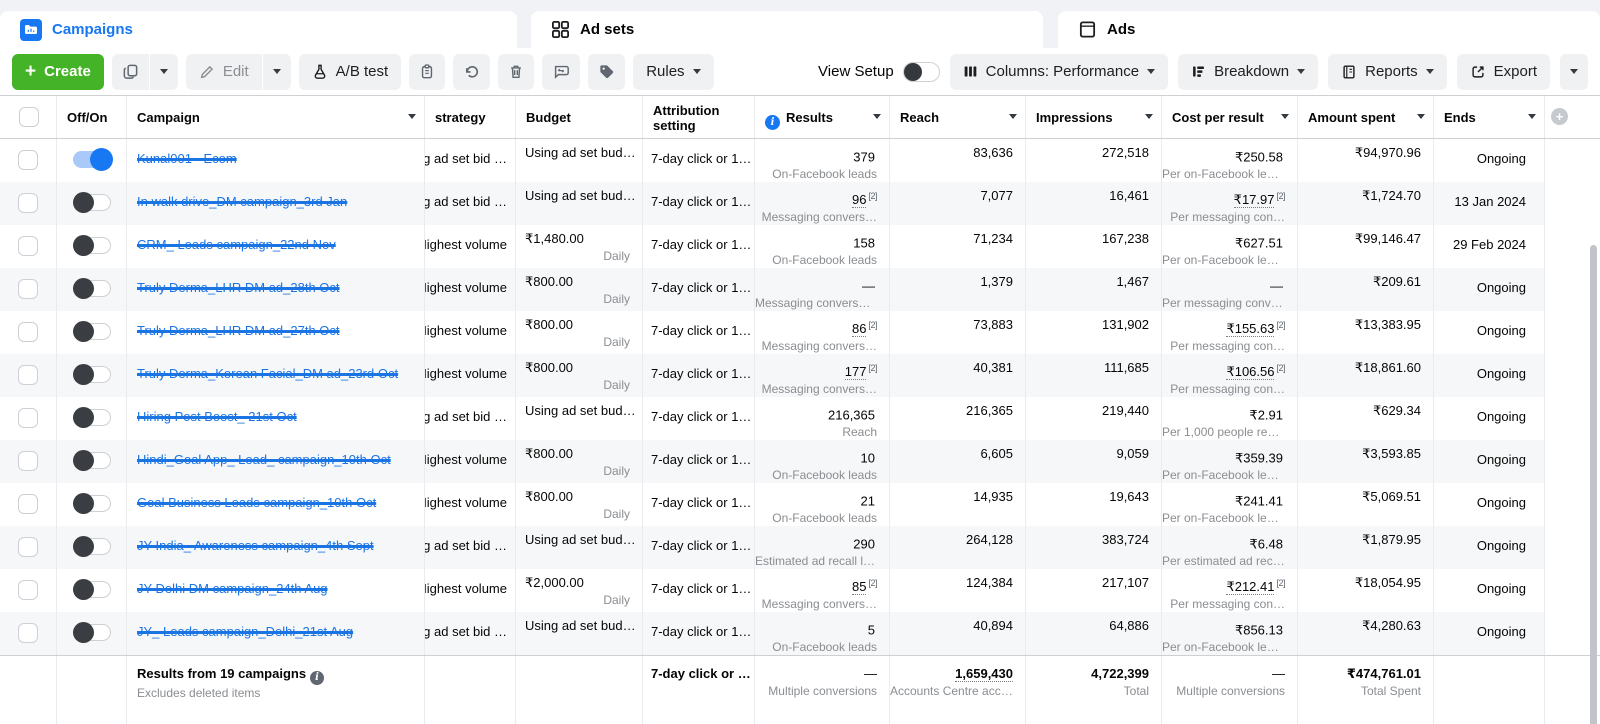 The height and width of the screenshot is (724, 1600). What do you see at coordinates (242, 201) in the screenshot?
I see `campaign-name-link: In walk drive_DM campaign_3rd Jan` at bounding box center [242, 201].